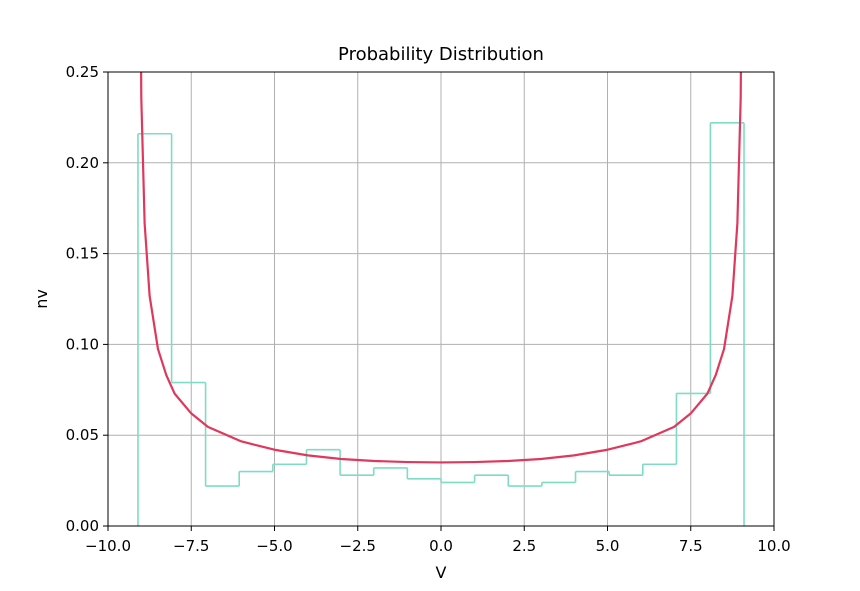  What do you see at coordinates (191, 546) in the screenshot?
I see `x-tick-label: −7.5` at bounding box center [191, 546].